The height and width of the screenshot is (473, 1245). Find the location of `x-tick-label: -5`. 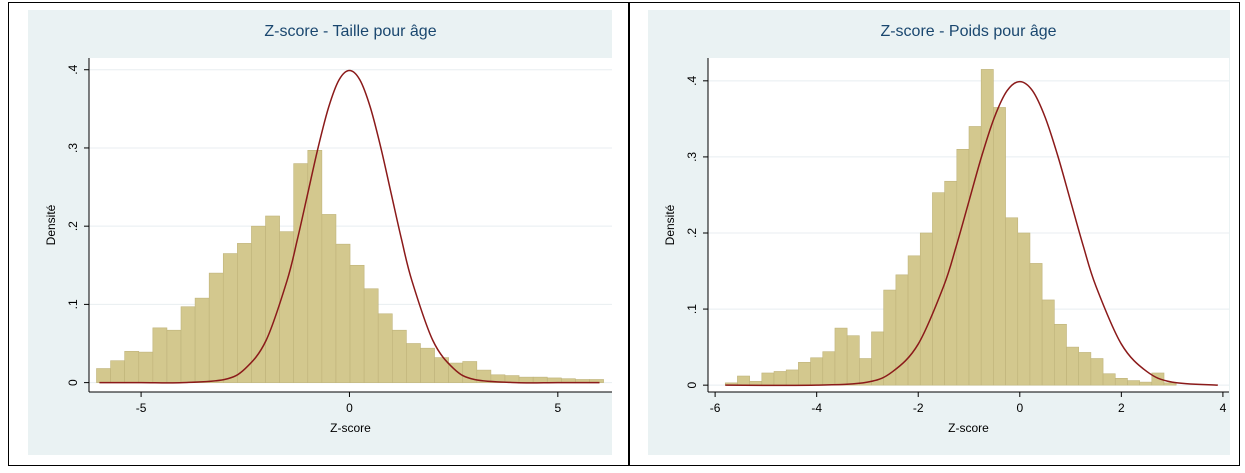

x-tick-label: -5 is located at coordinates (141, 408).